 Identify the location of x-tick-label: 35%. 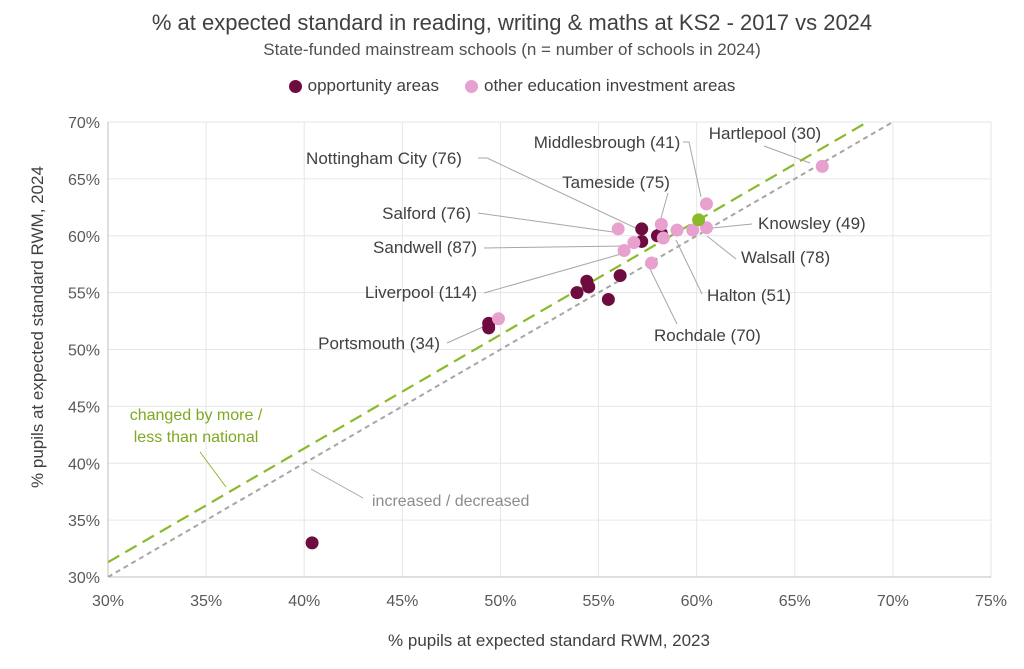
(206, 601).